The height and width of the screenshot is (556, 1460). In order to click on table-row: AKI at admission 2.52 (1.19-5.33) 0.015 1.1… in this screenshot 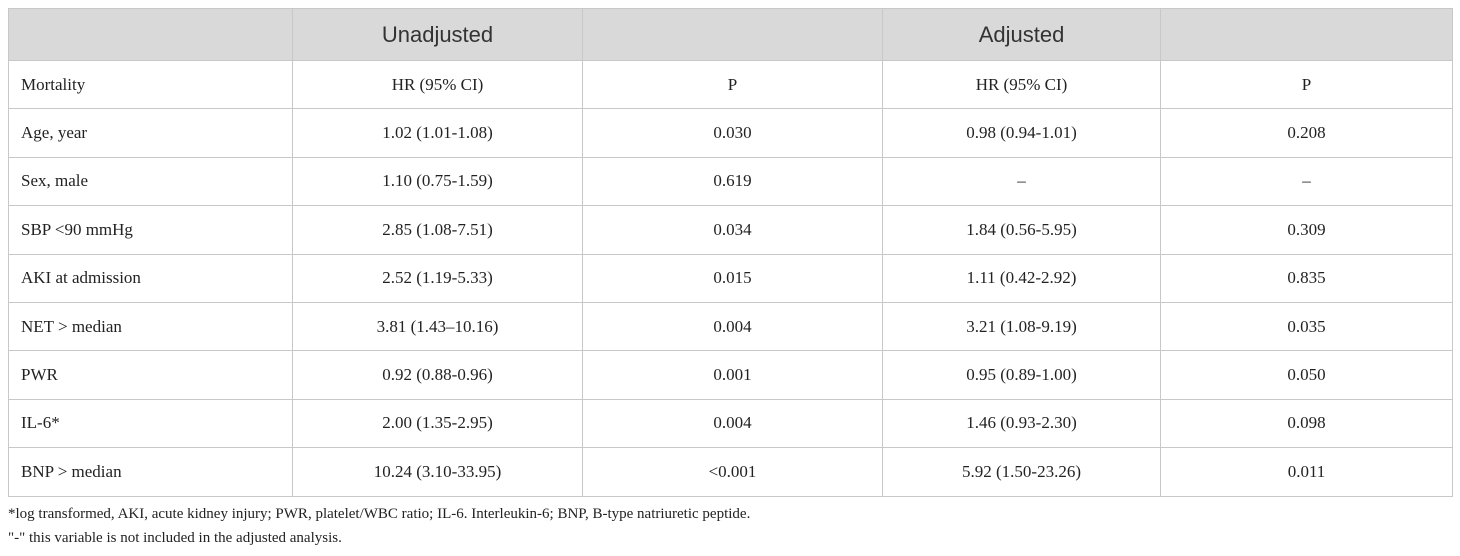, I will do `click(730, 278)`.